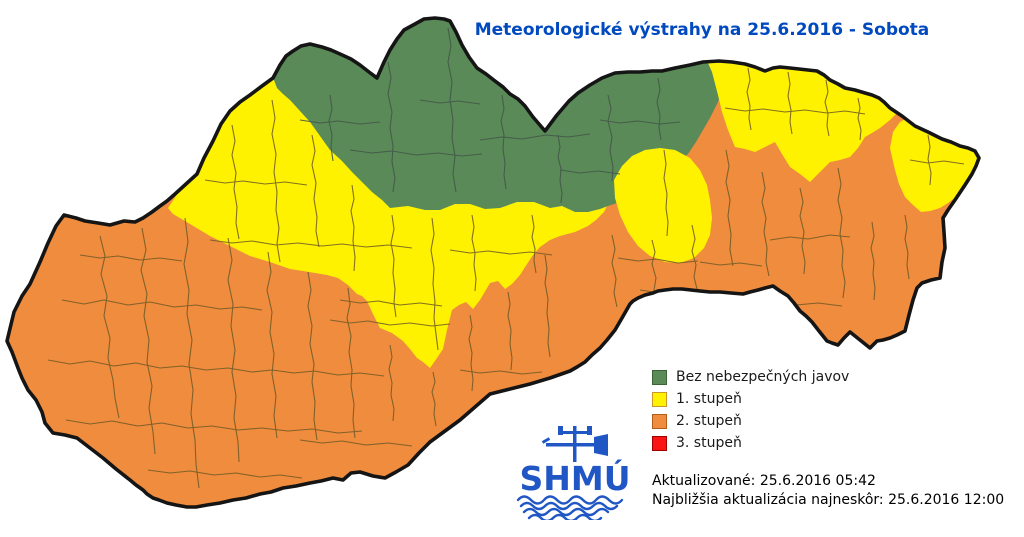 The height and width of the screenshot is (537, 1024). Describe the element at coordinates (659, 443) in the screenshot. I see `legend-swatch-red` at that location.